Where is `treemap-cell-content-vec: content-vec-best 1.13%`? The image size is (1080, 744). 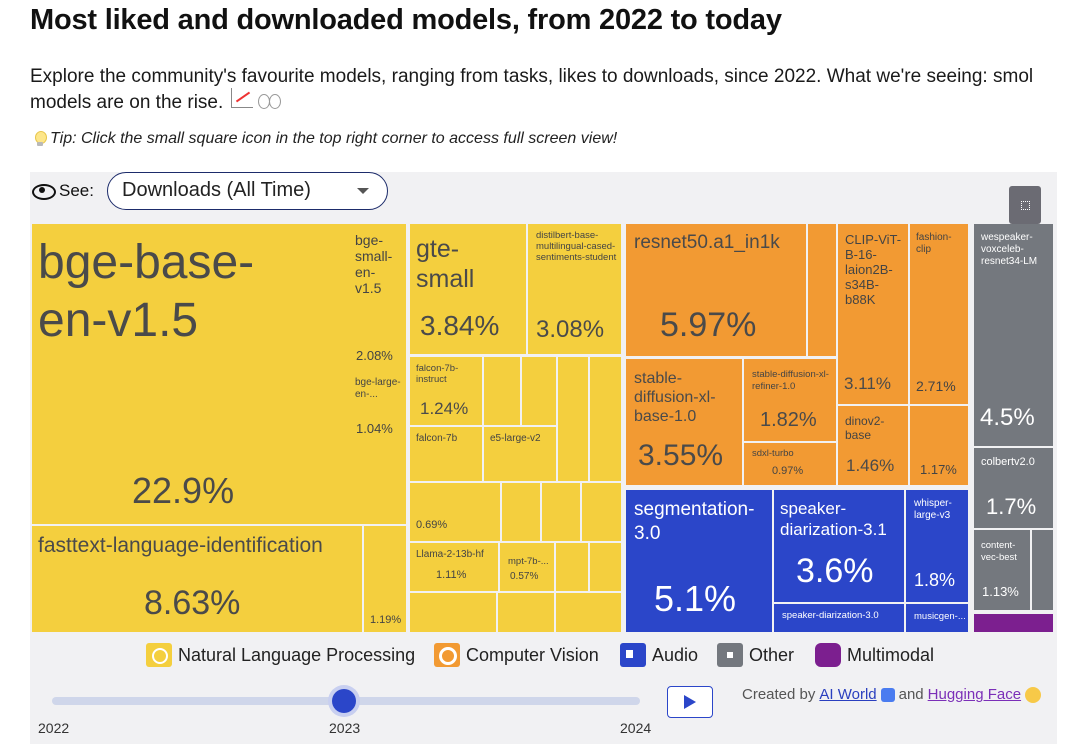 treemap-cell-content-vec: content-vec-best 1.13% is located at coordinates (1002, 570).